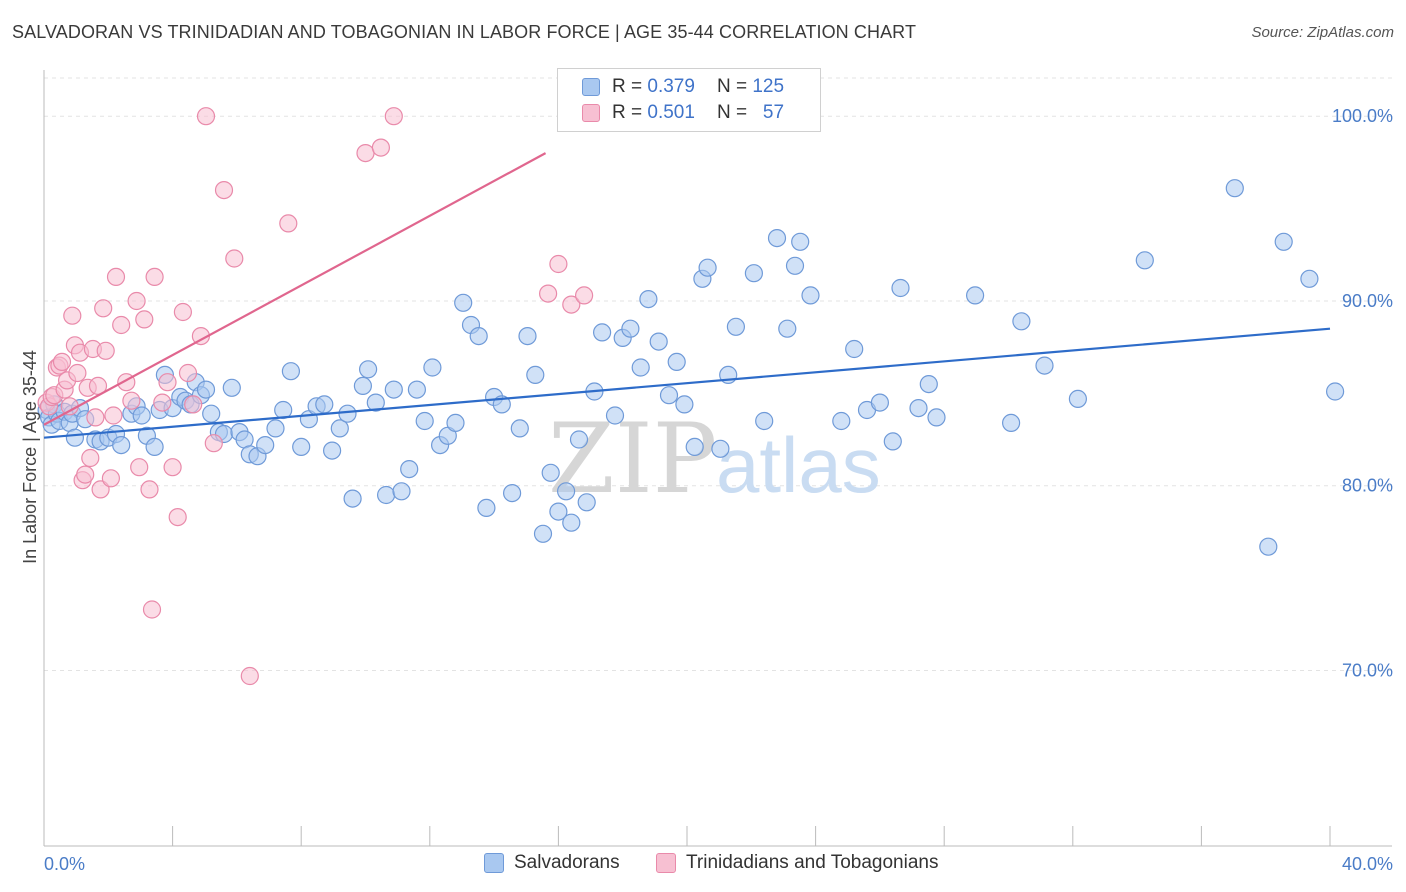  Describe the element at coordinates (1322, 32) in the screenshot. I see `source-label: Source: ZipAtlas.com` at that location.